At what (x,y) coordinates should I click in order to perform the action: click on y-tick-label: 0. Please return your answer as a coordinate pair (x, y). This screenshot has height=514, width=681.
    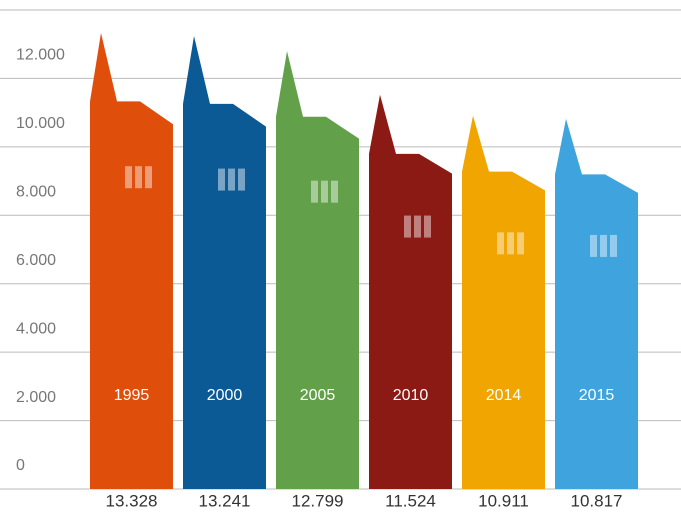
    Looking at the image, I should click on (20, 465).